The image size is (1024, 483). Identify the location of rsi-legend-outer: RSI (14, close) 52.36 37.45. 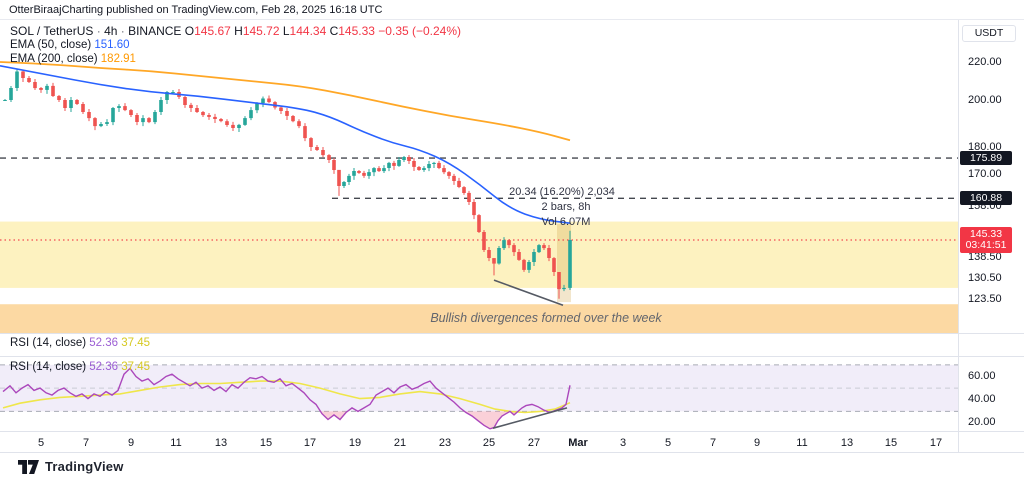
(80, 343).